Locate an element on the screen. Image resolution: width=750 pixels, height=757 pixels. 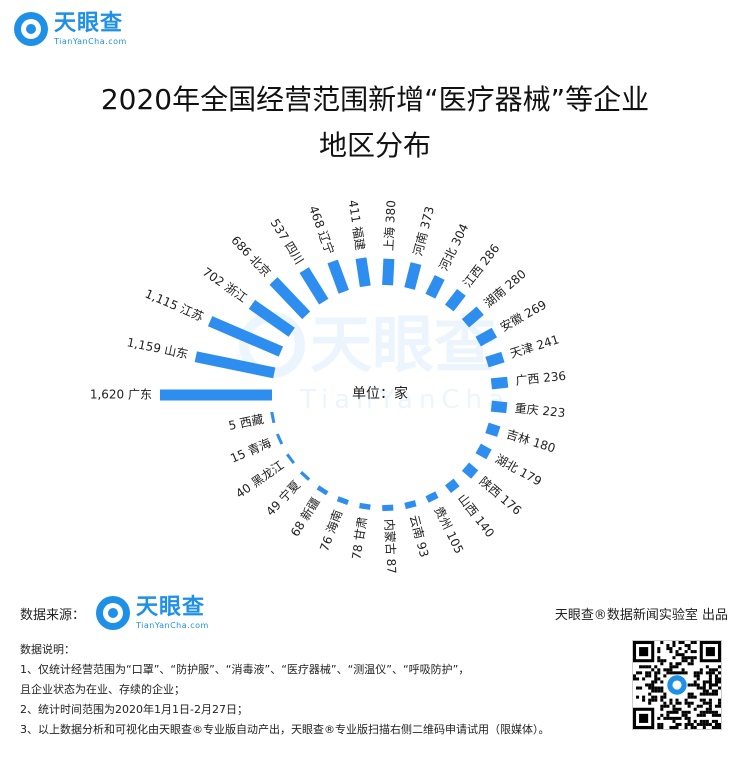
bar-黑龙江 is located at coordinates (290, 459).